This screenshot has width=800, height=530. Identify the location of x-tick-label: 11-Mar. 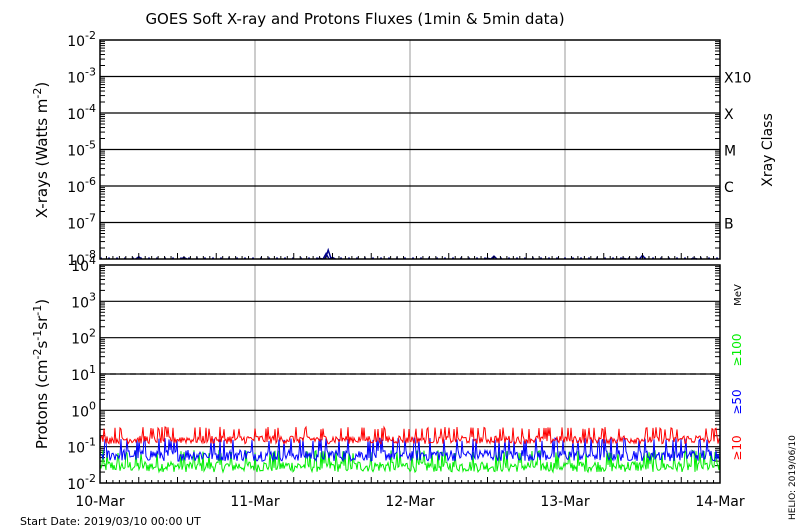
(255, 502).